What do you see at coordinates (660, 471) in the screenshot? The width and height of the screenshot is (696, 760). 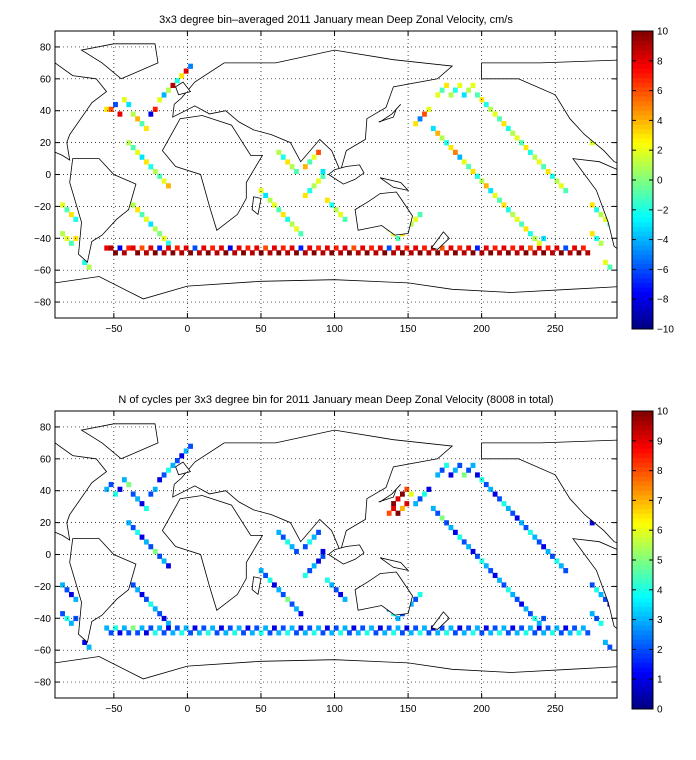 I see `colorbar-tick-label: 8` at bounding box center [660, 471].